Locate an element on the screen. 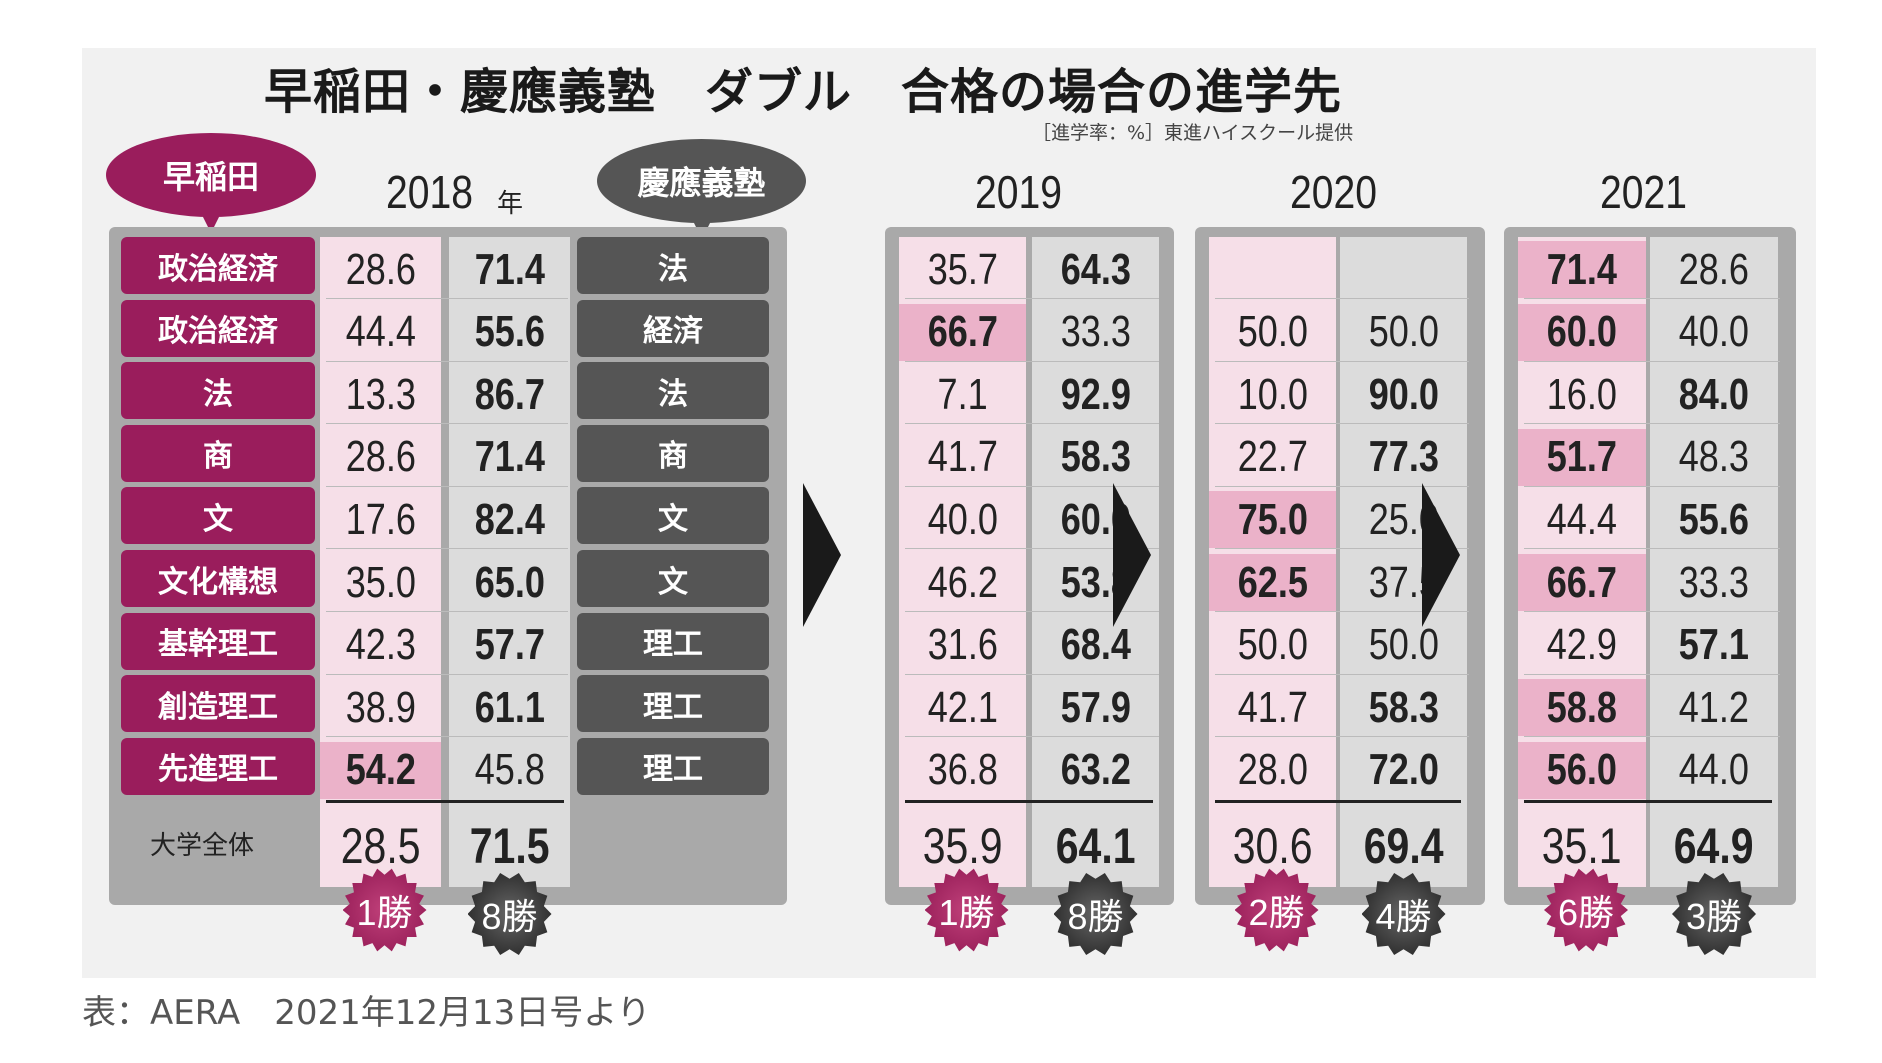  waseda-rate-cell: 60.0 is located at coordinates (1582, 332).